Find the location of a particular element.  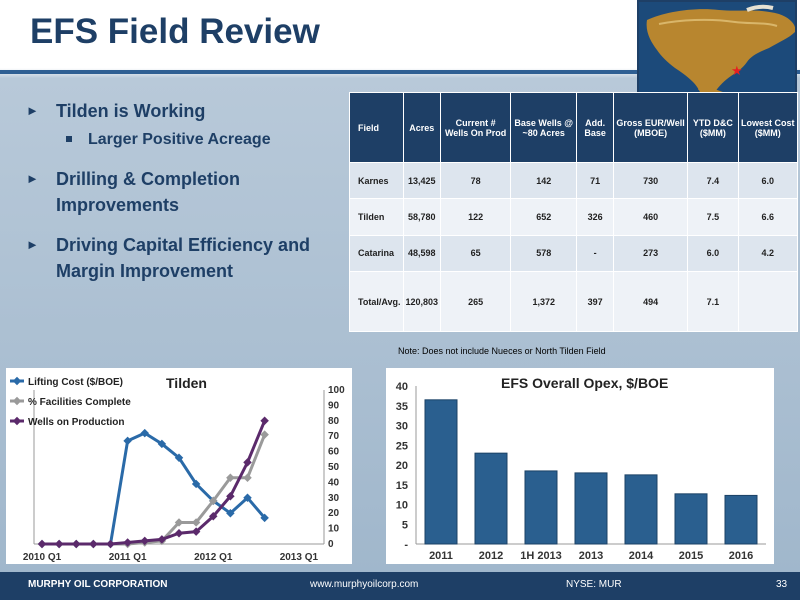

cell: Catarina is located at coordinates (376, 253).